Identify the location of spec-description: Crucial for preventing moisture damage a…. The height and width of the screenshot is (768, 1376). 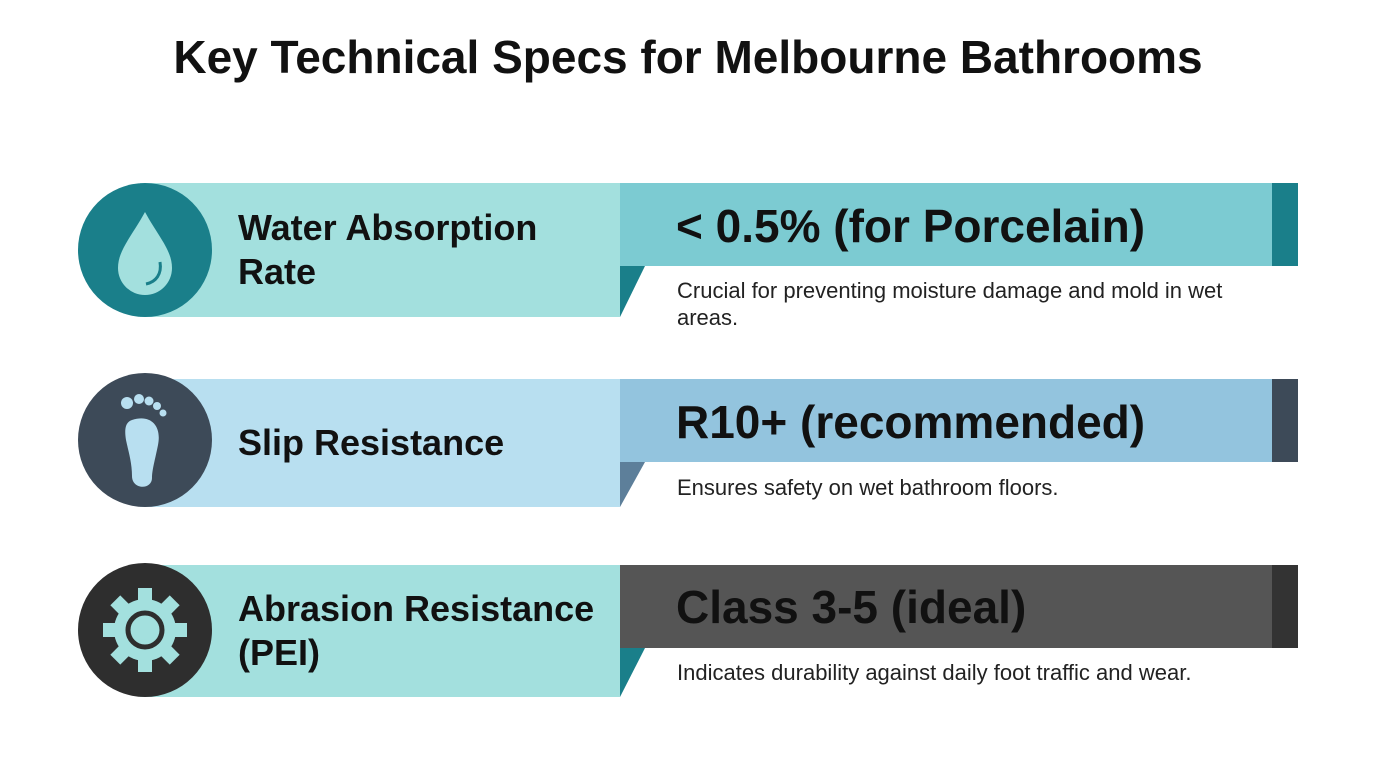
(950, 304).